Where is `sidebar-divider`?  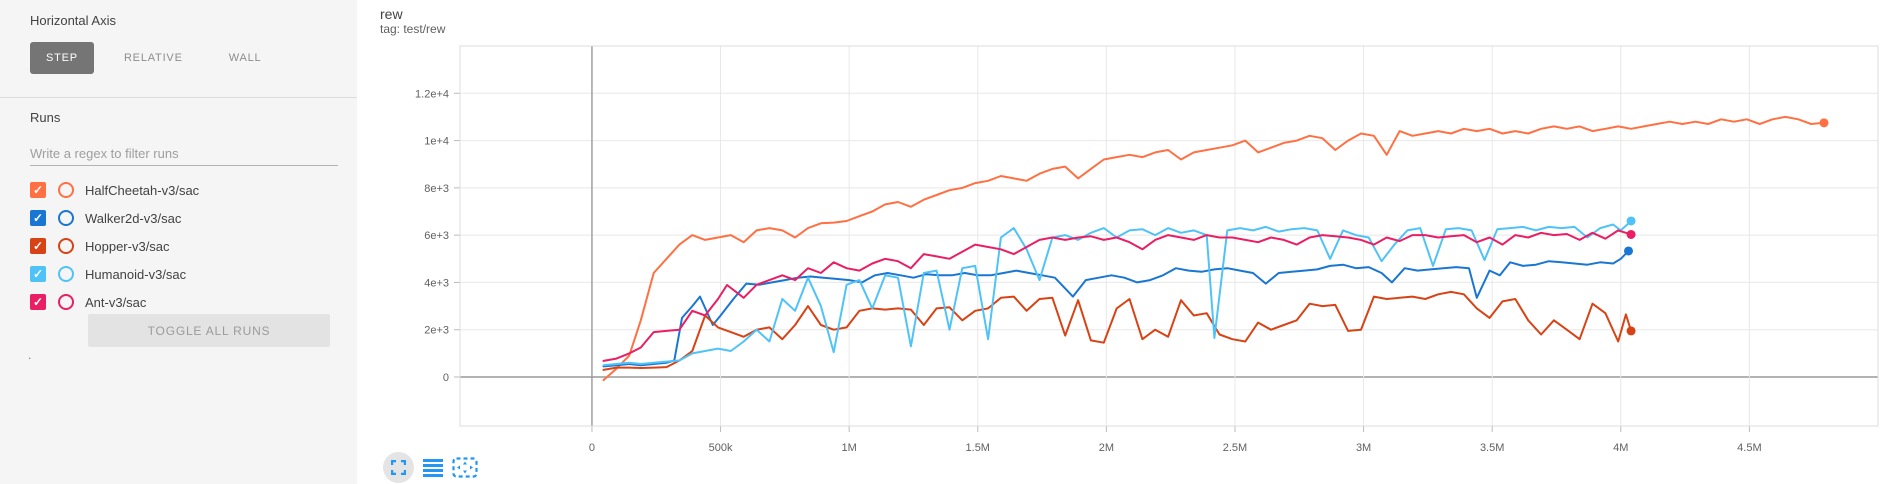 sidebar-divider is located at coordinates (178, 97).